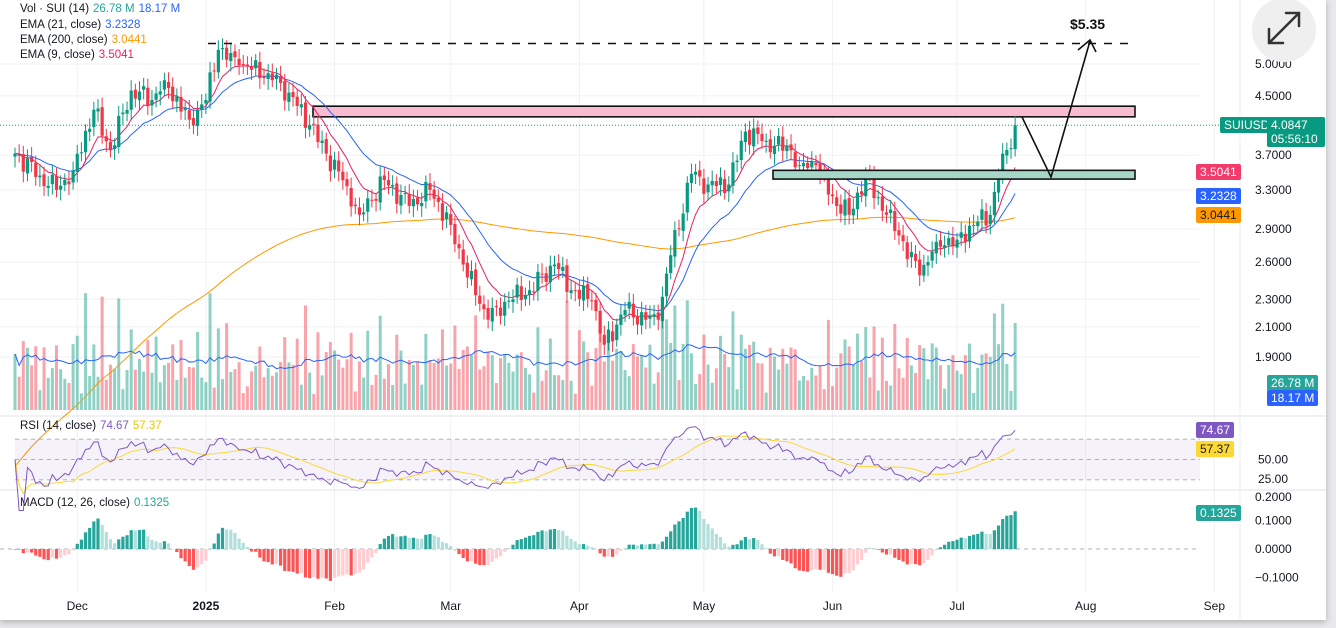 The width and height of the screenshot is (1336, 628). I want to click on time-axis-label: Sep, so click(1215, 606).